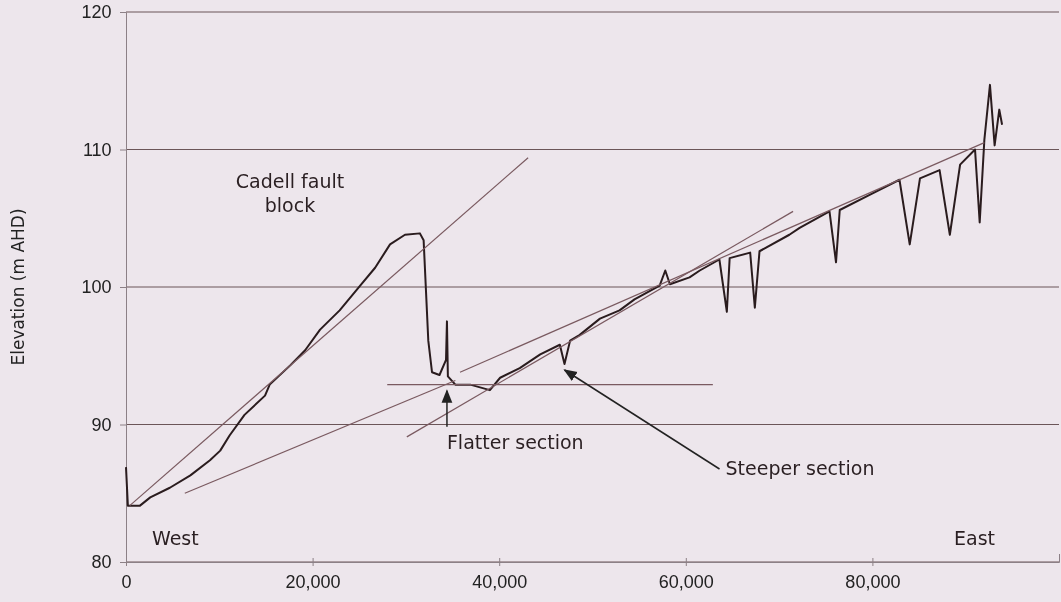 The image size is (1061, 602). I want to click on y-axis-title: Elevation (m AHD), so click(18, 287).